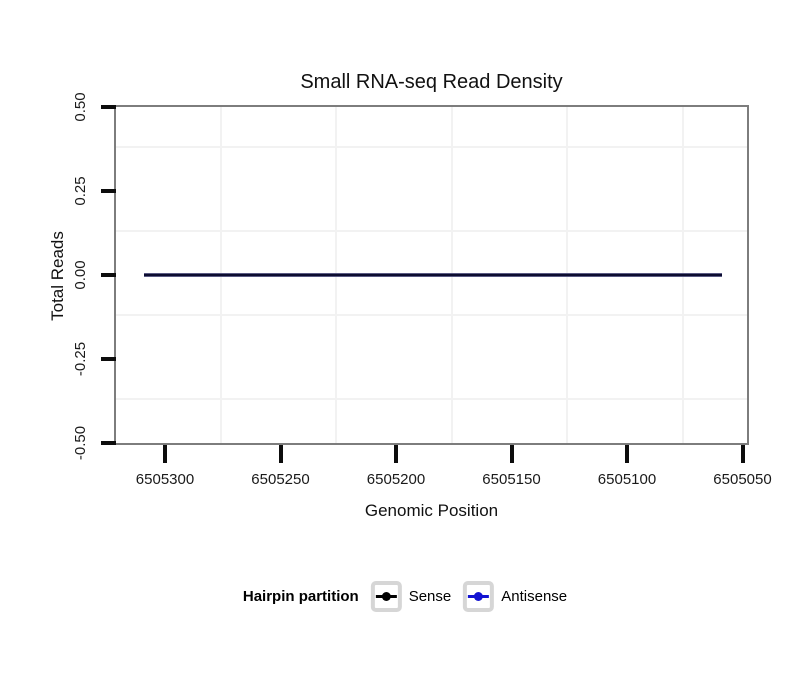  What do you see at coordinates (431, 510) in the screenshot?
I see `x-axis-title: Genomic Position` at bounding box center [431, 510].